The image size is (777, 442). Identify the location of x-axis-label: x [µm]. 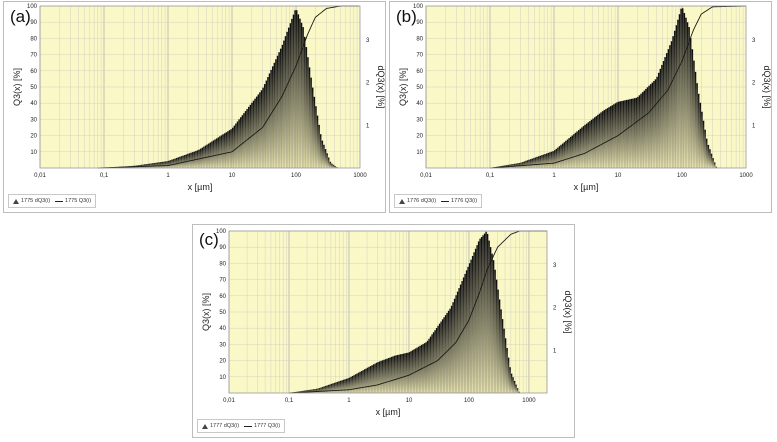
(586, 187).